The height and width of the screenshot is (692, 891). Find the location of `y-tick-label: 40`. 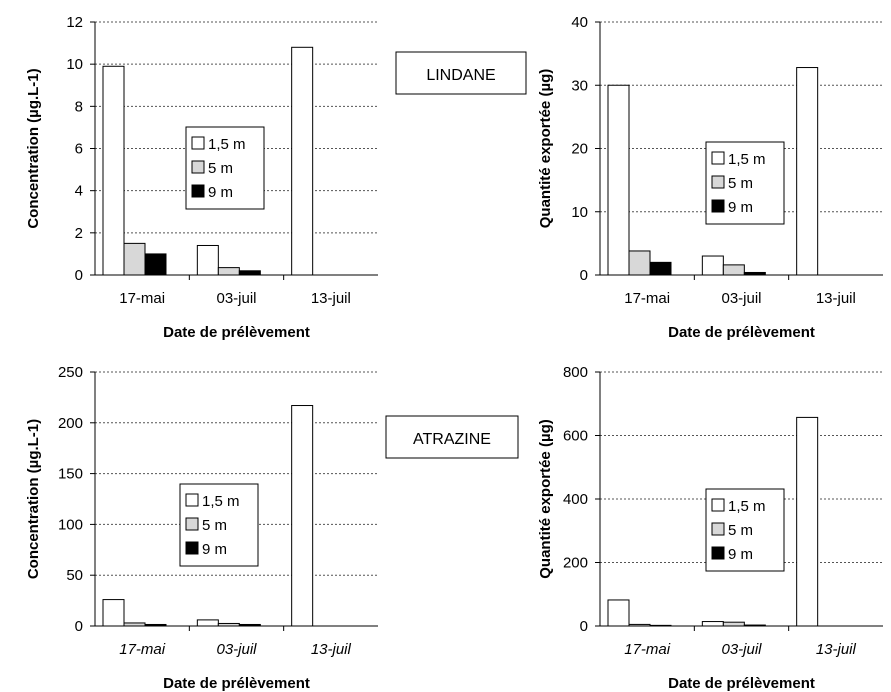

y-tick-label: 40 is located at coordinates (579, 22).